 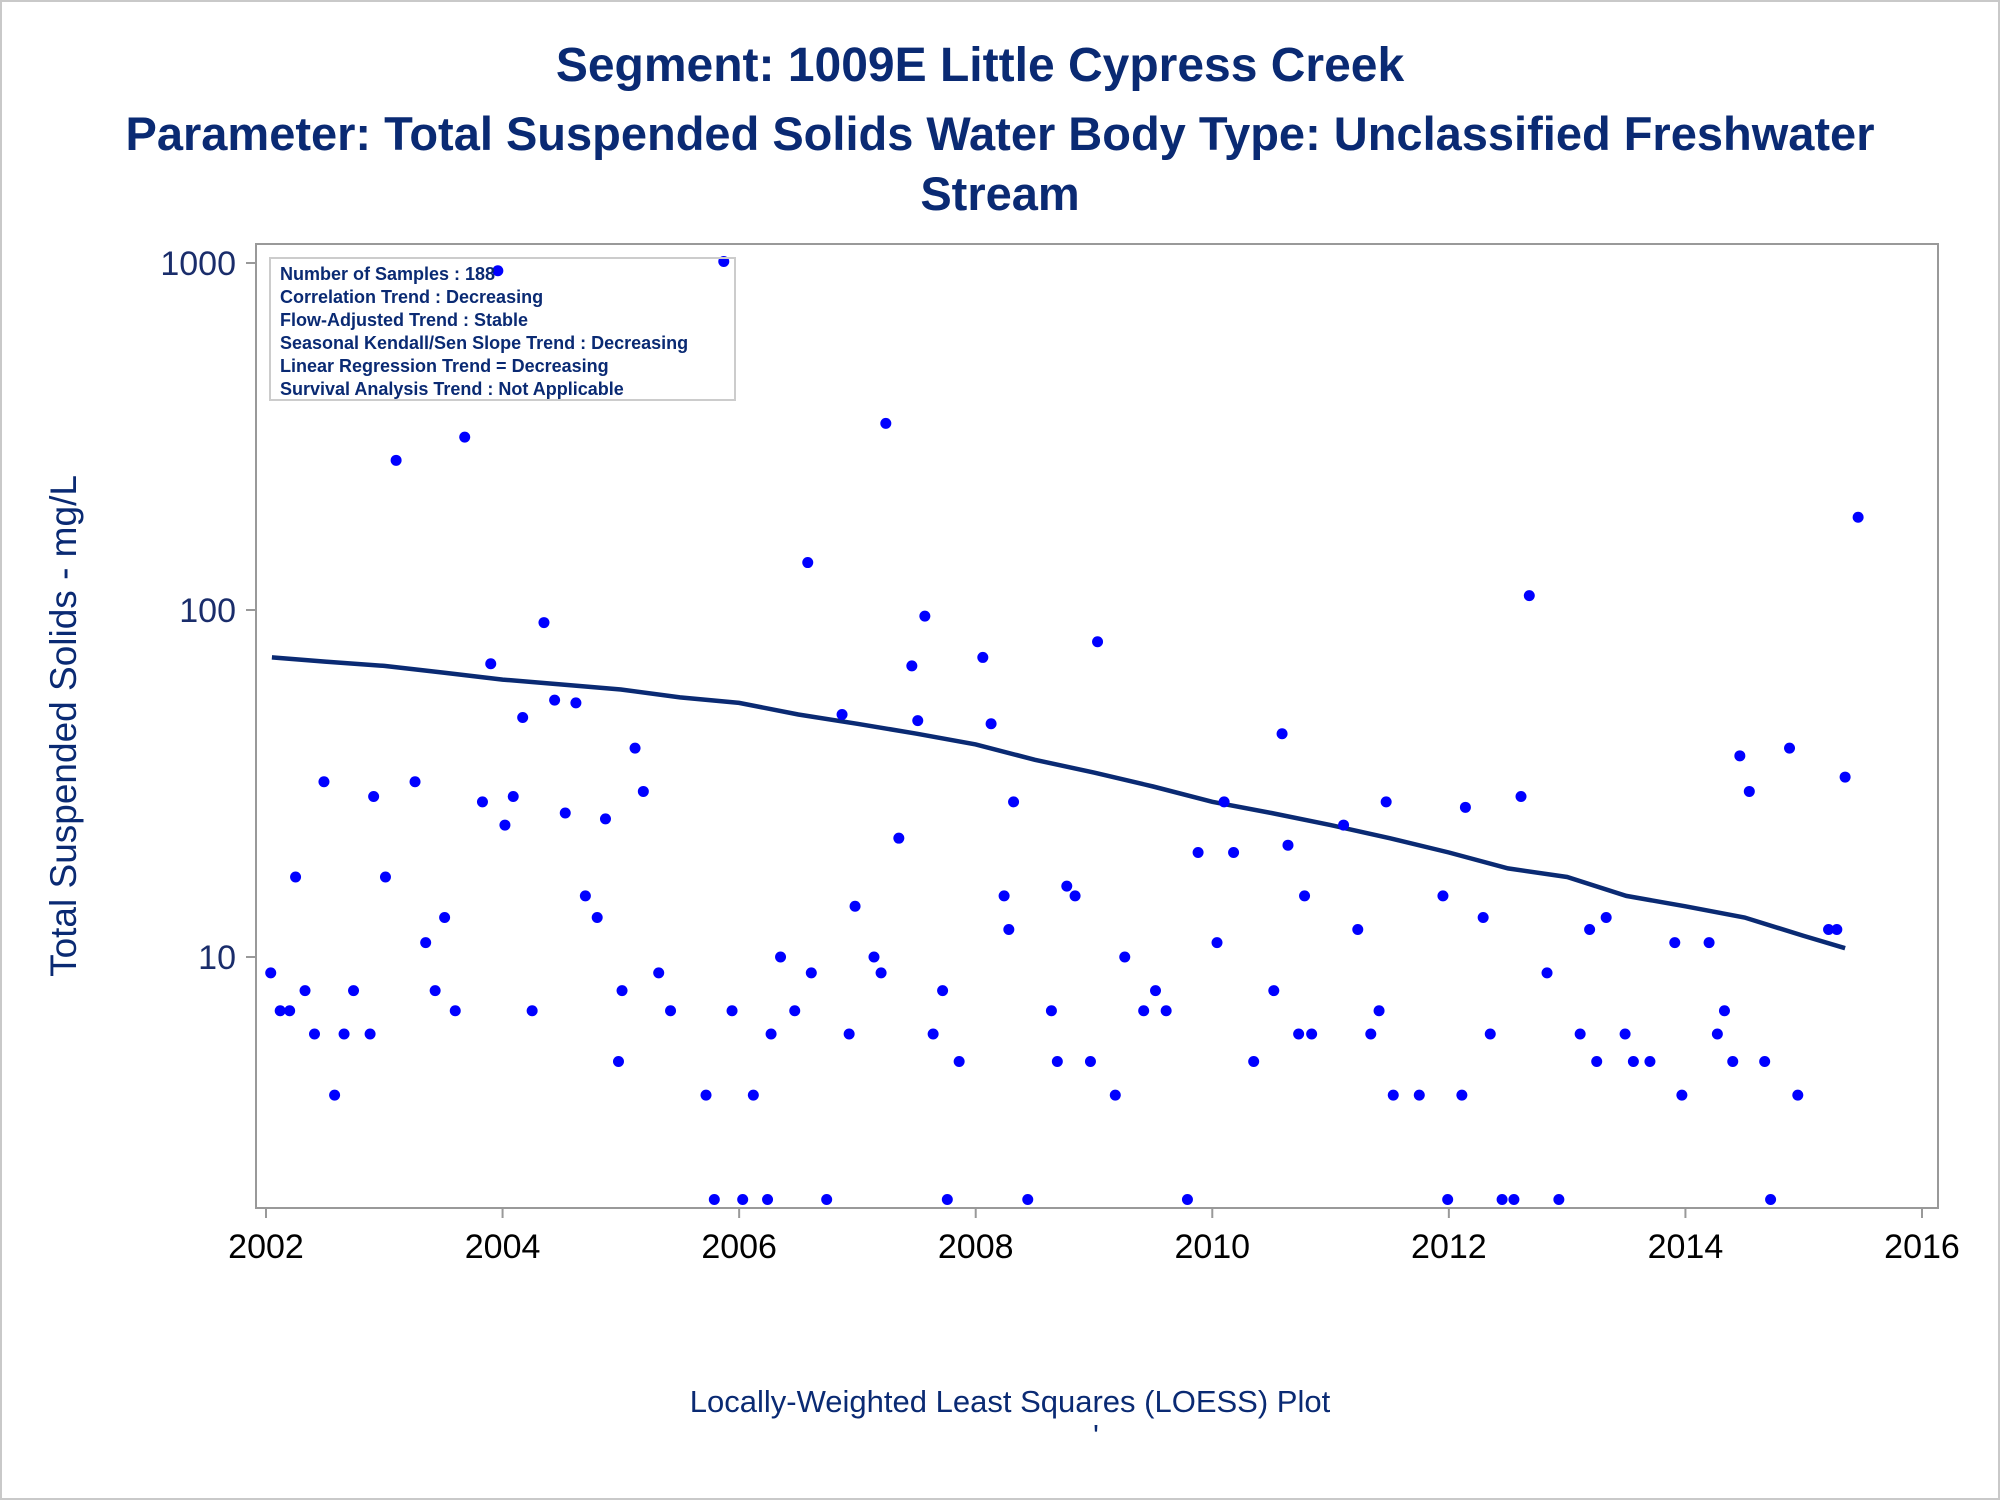 What do you see at coordinates (444, 366) in the screenshot?
I see `legend-line: Linear Regression Trend = Decreasing` at bounding box center [444, 366].